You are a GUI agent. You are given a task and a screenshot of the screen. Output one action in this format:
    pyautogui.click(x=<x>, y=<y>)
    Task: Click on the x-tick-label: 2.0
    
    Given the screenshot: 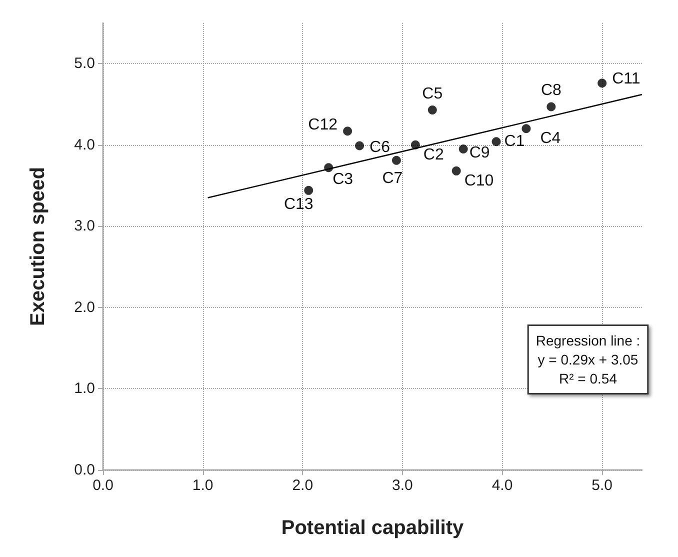 What is the action you would take?
    pyautogui.click(x=303, y=485)
    